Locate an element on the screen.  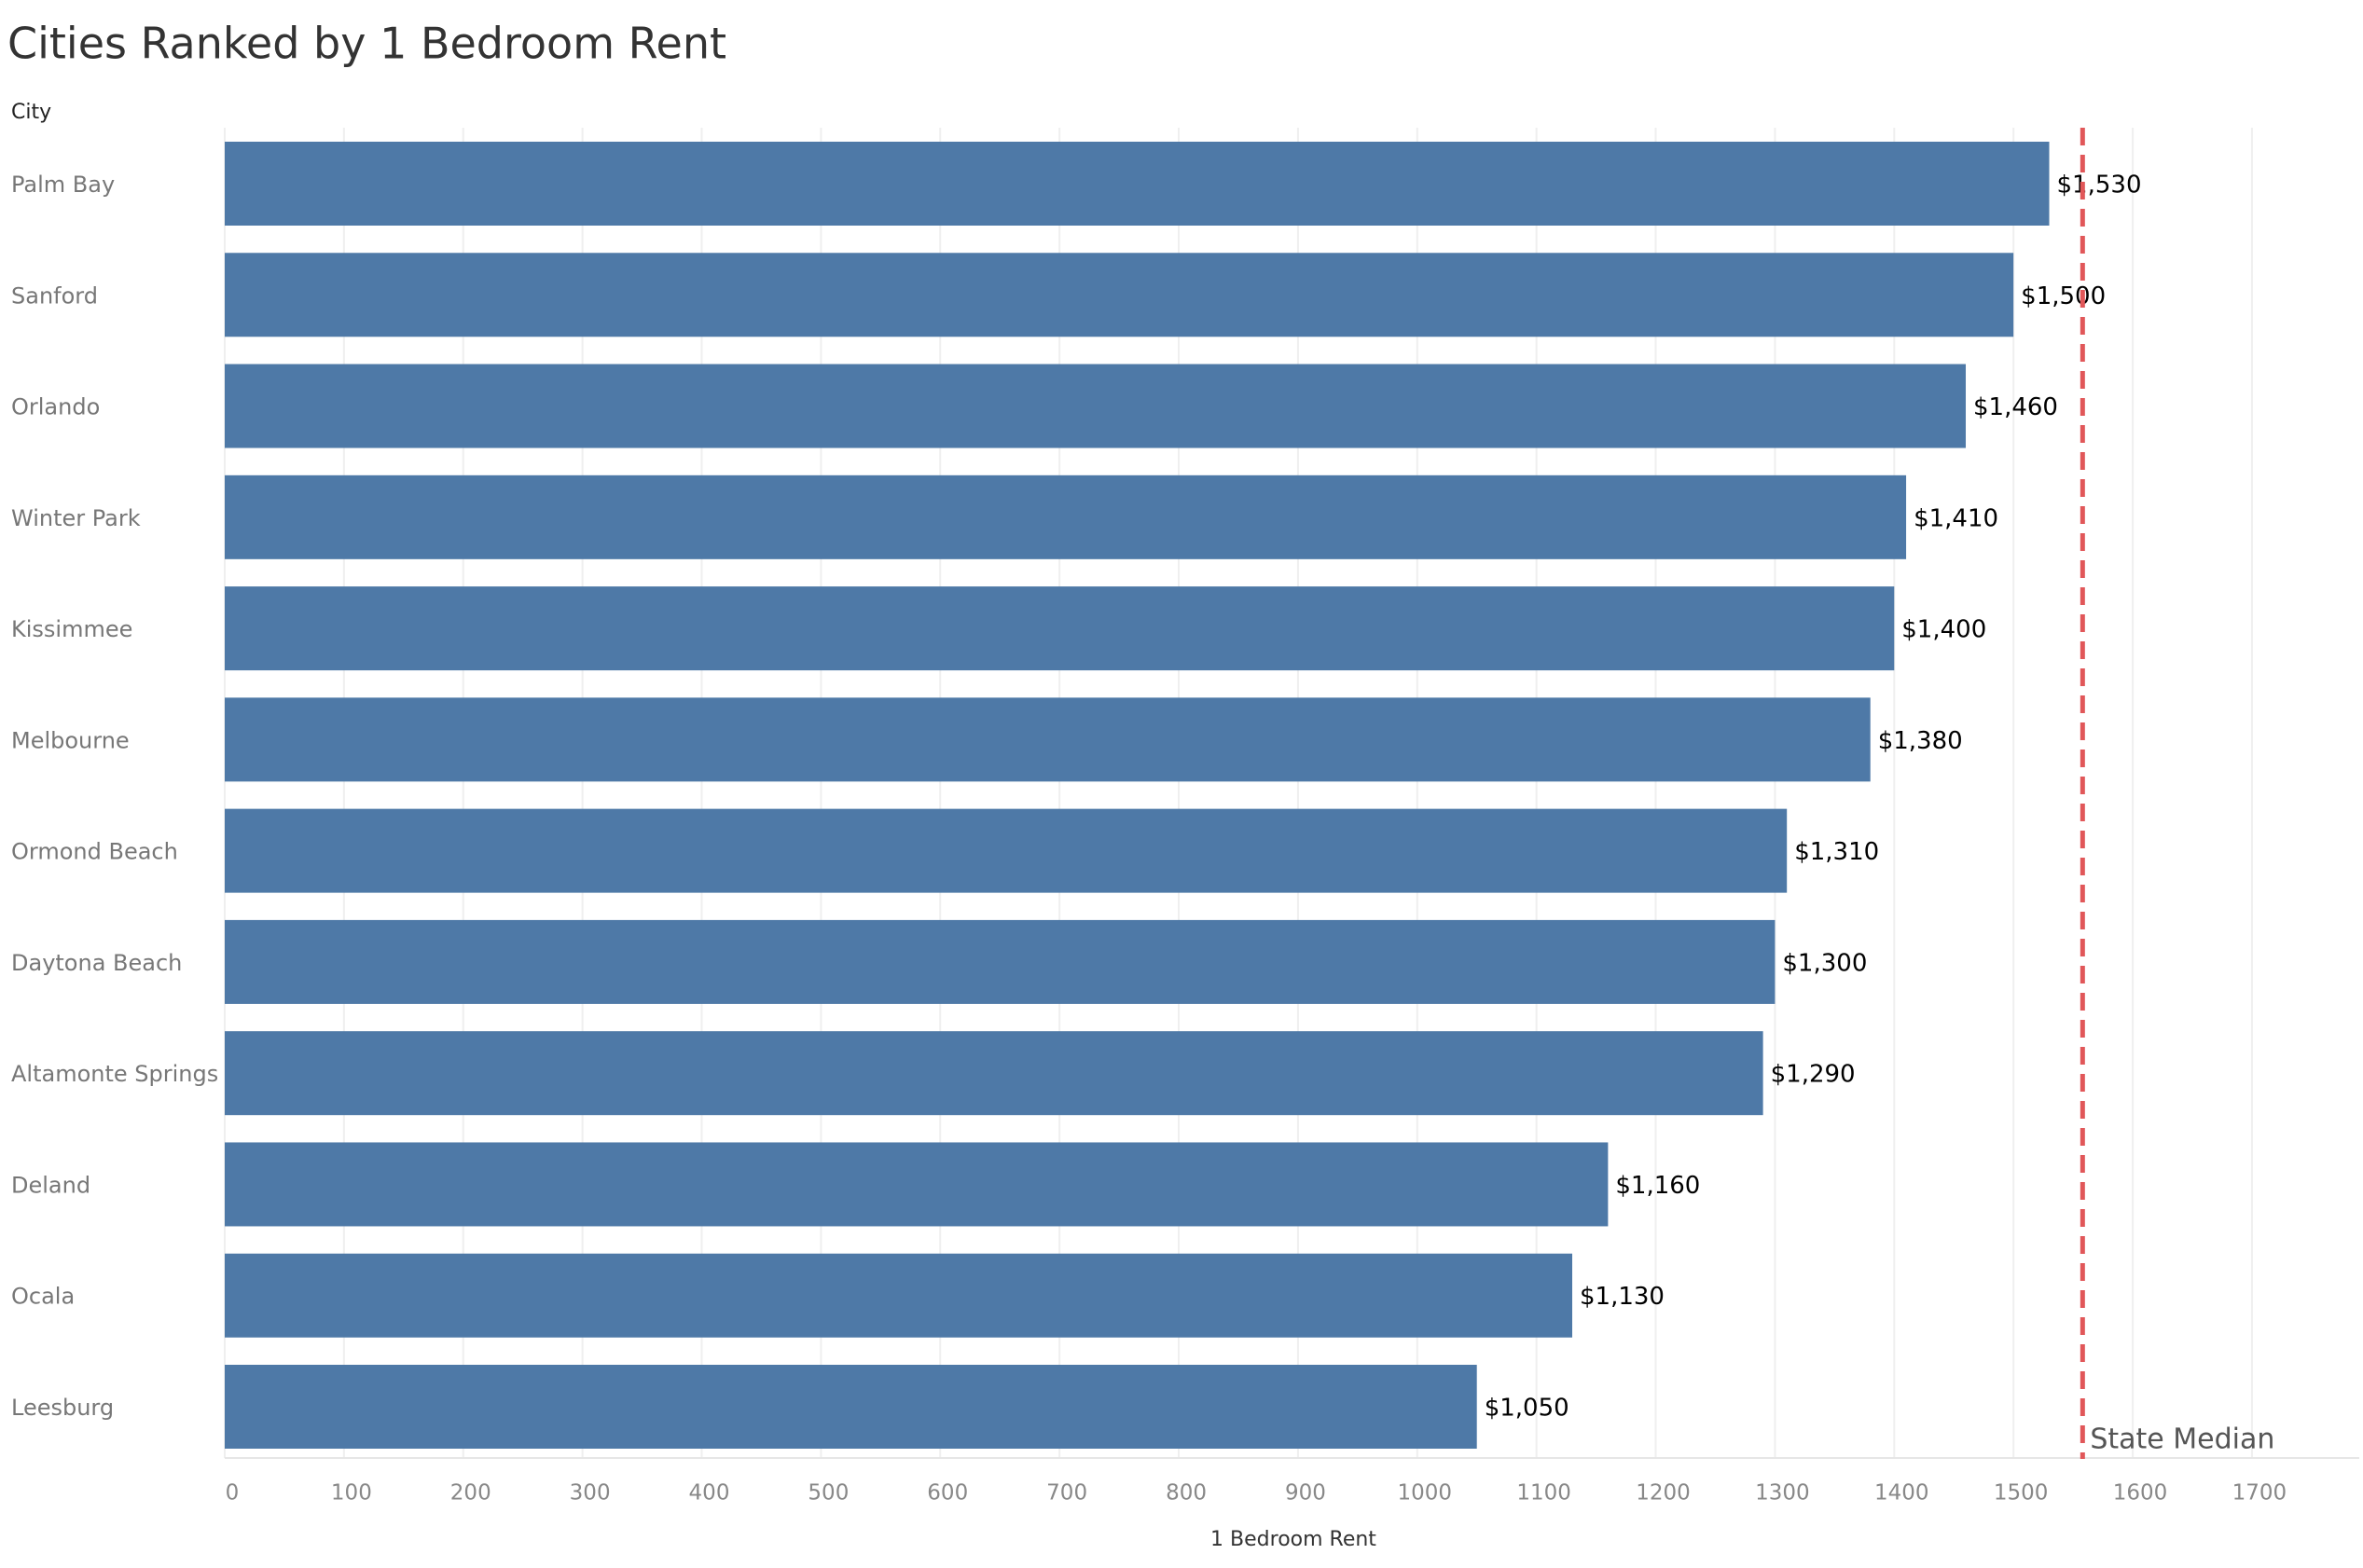
y-tick-label: Ormond Beach is located at coordinates (94, 852).